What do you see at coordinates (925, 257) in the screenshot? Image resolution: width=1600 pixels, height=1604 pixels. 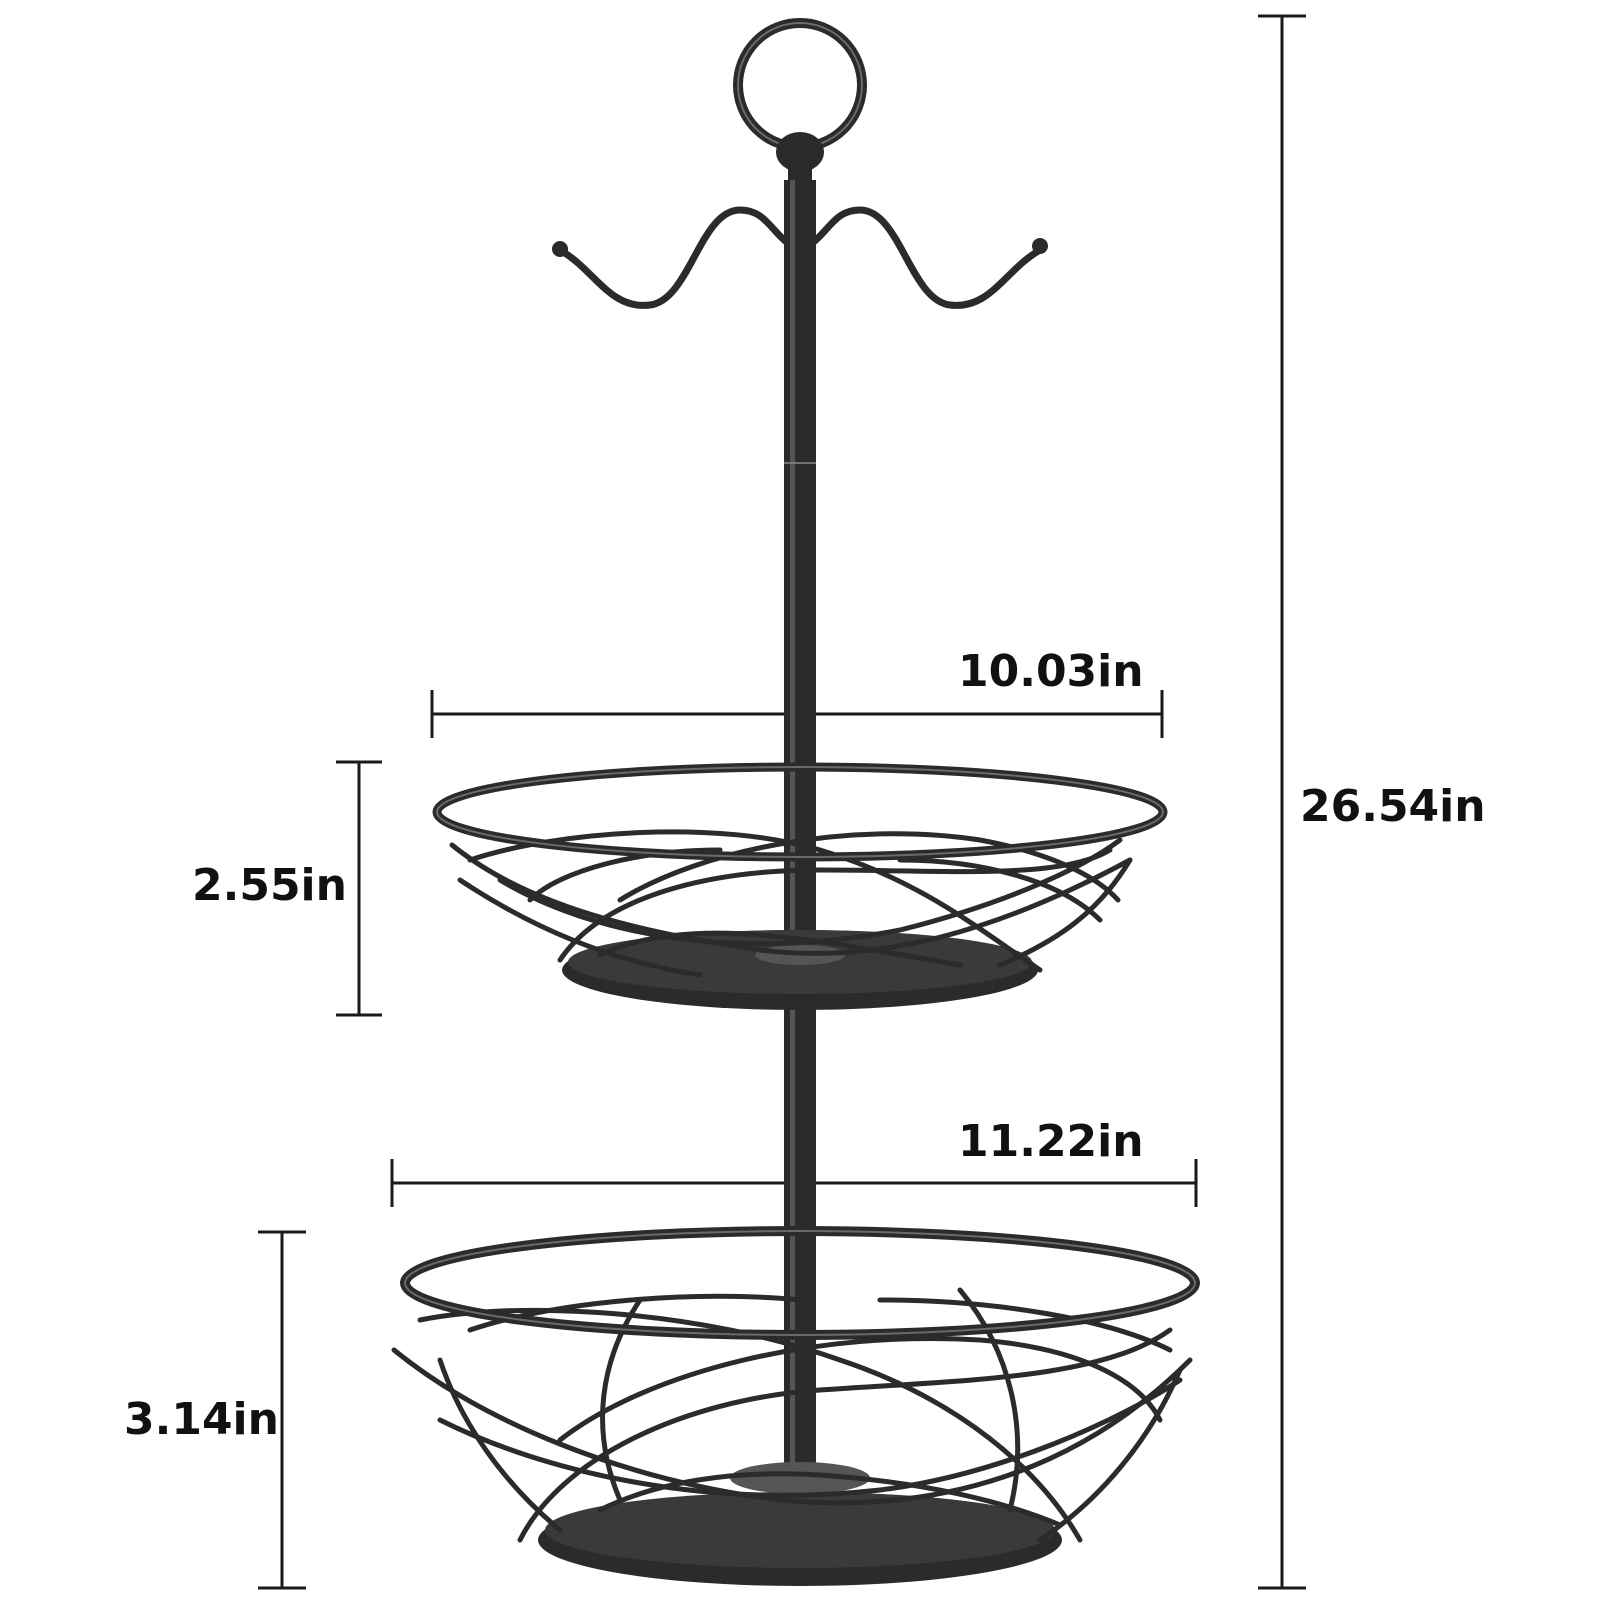 I see `right-hook-arm` at bounding box center [925, 257].